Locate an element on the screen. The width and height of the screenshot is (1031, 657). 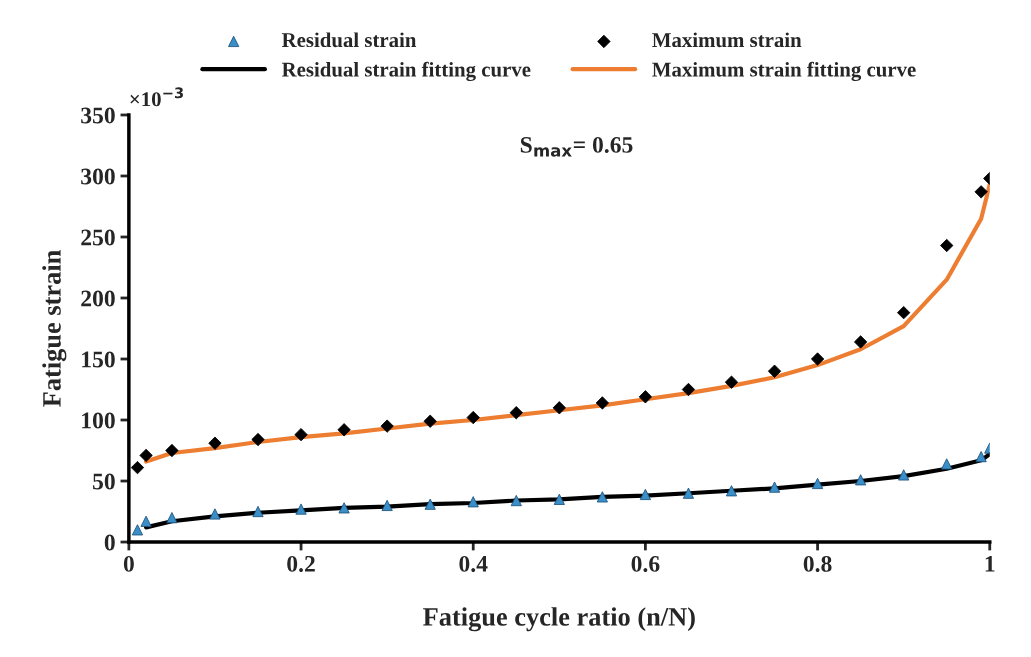
annotation: S$_{max}$= 0.65 is located at coordinates (576, 146).